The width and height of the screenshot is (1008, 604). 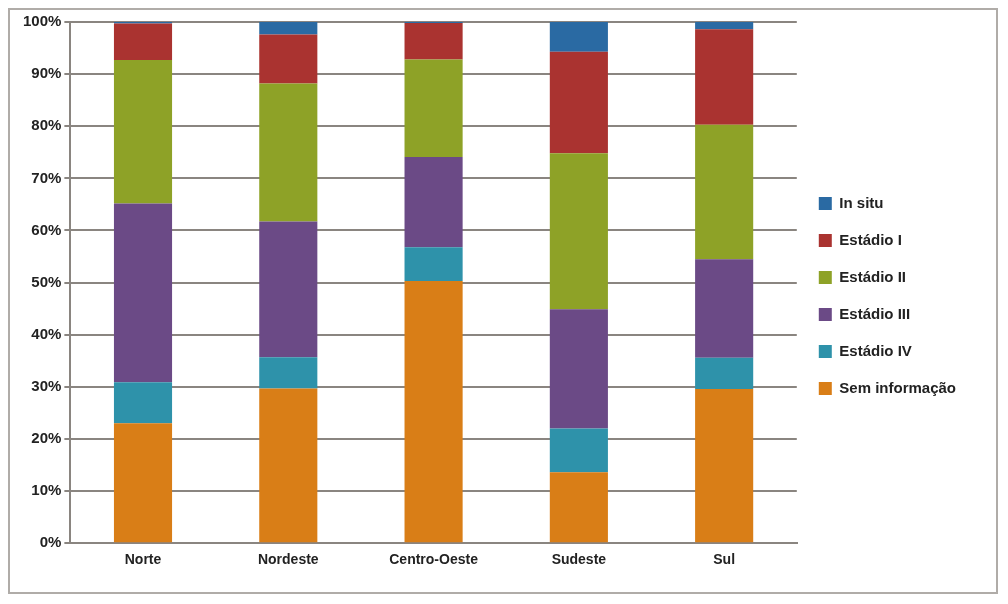 I want to click on y-tick-label: 70%, so click(x=46, y=177).